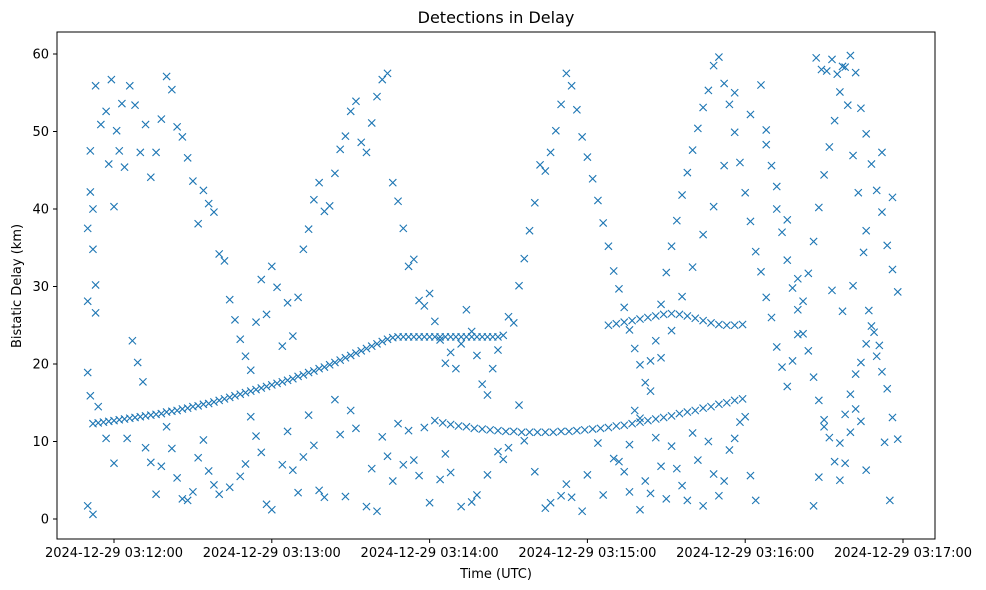  I want to click on x-tick-label: 2024-12-29 03:17:00, so click(903, 553).